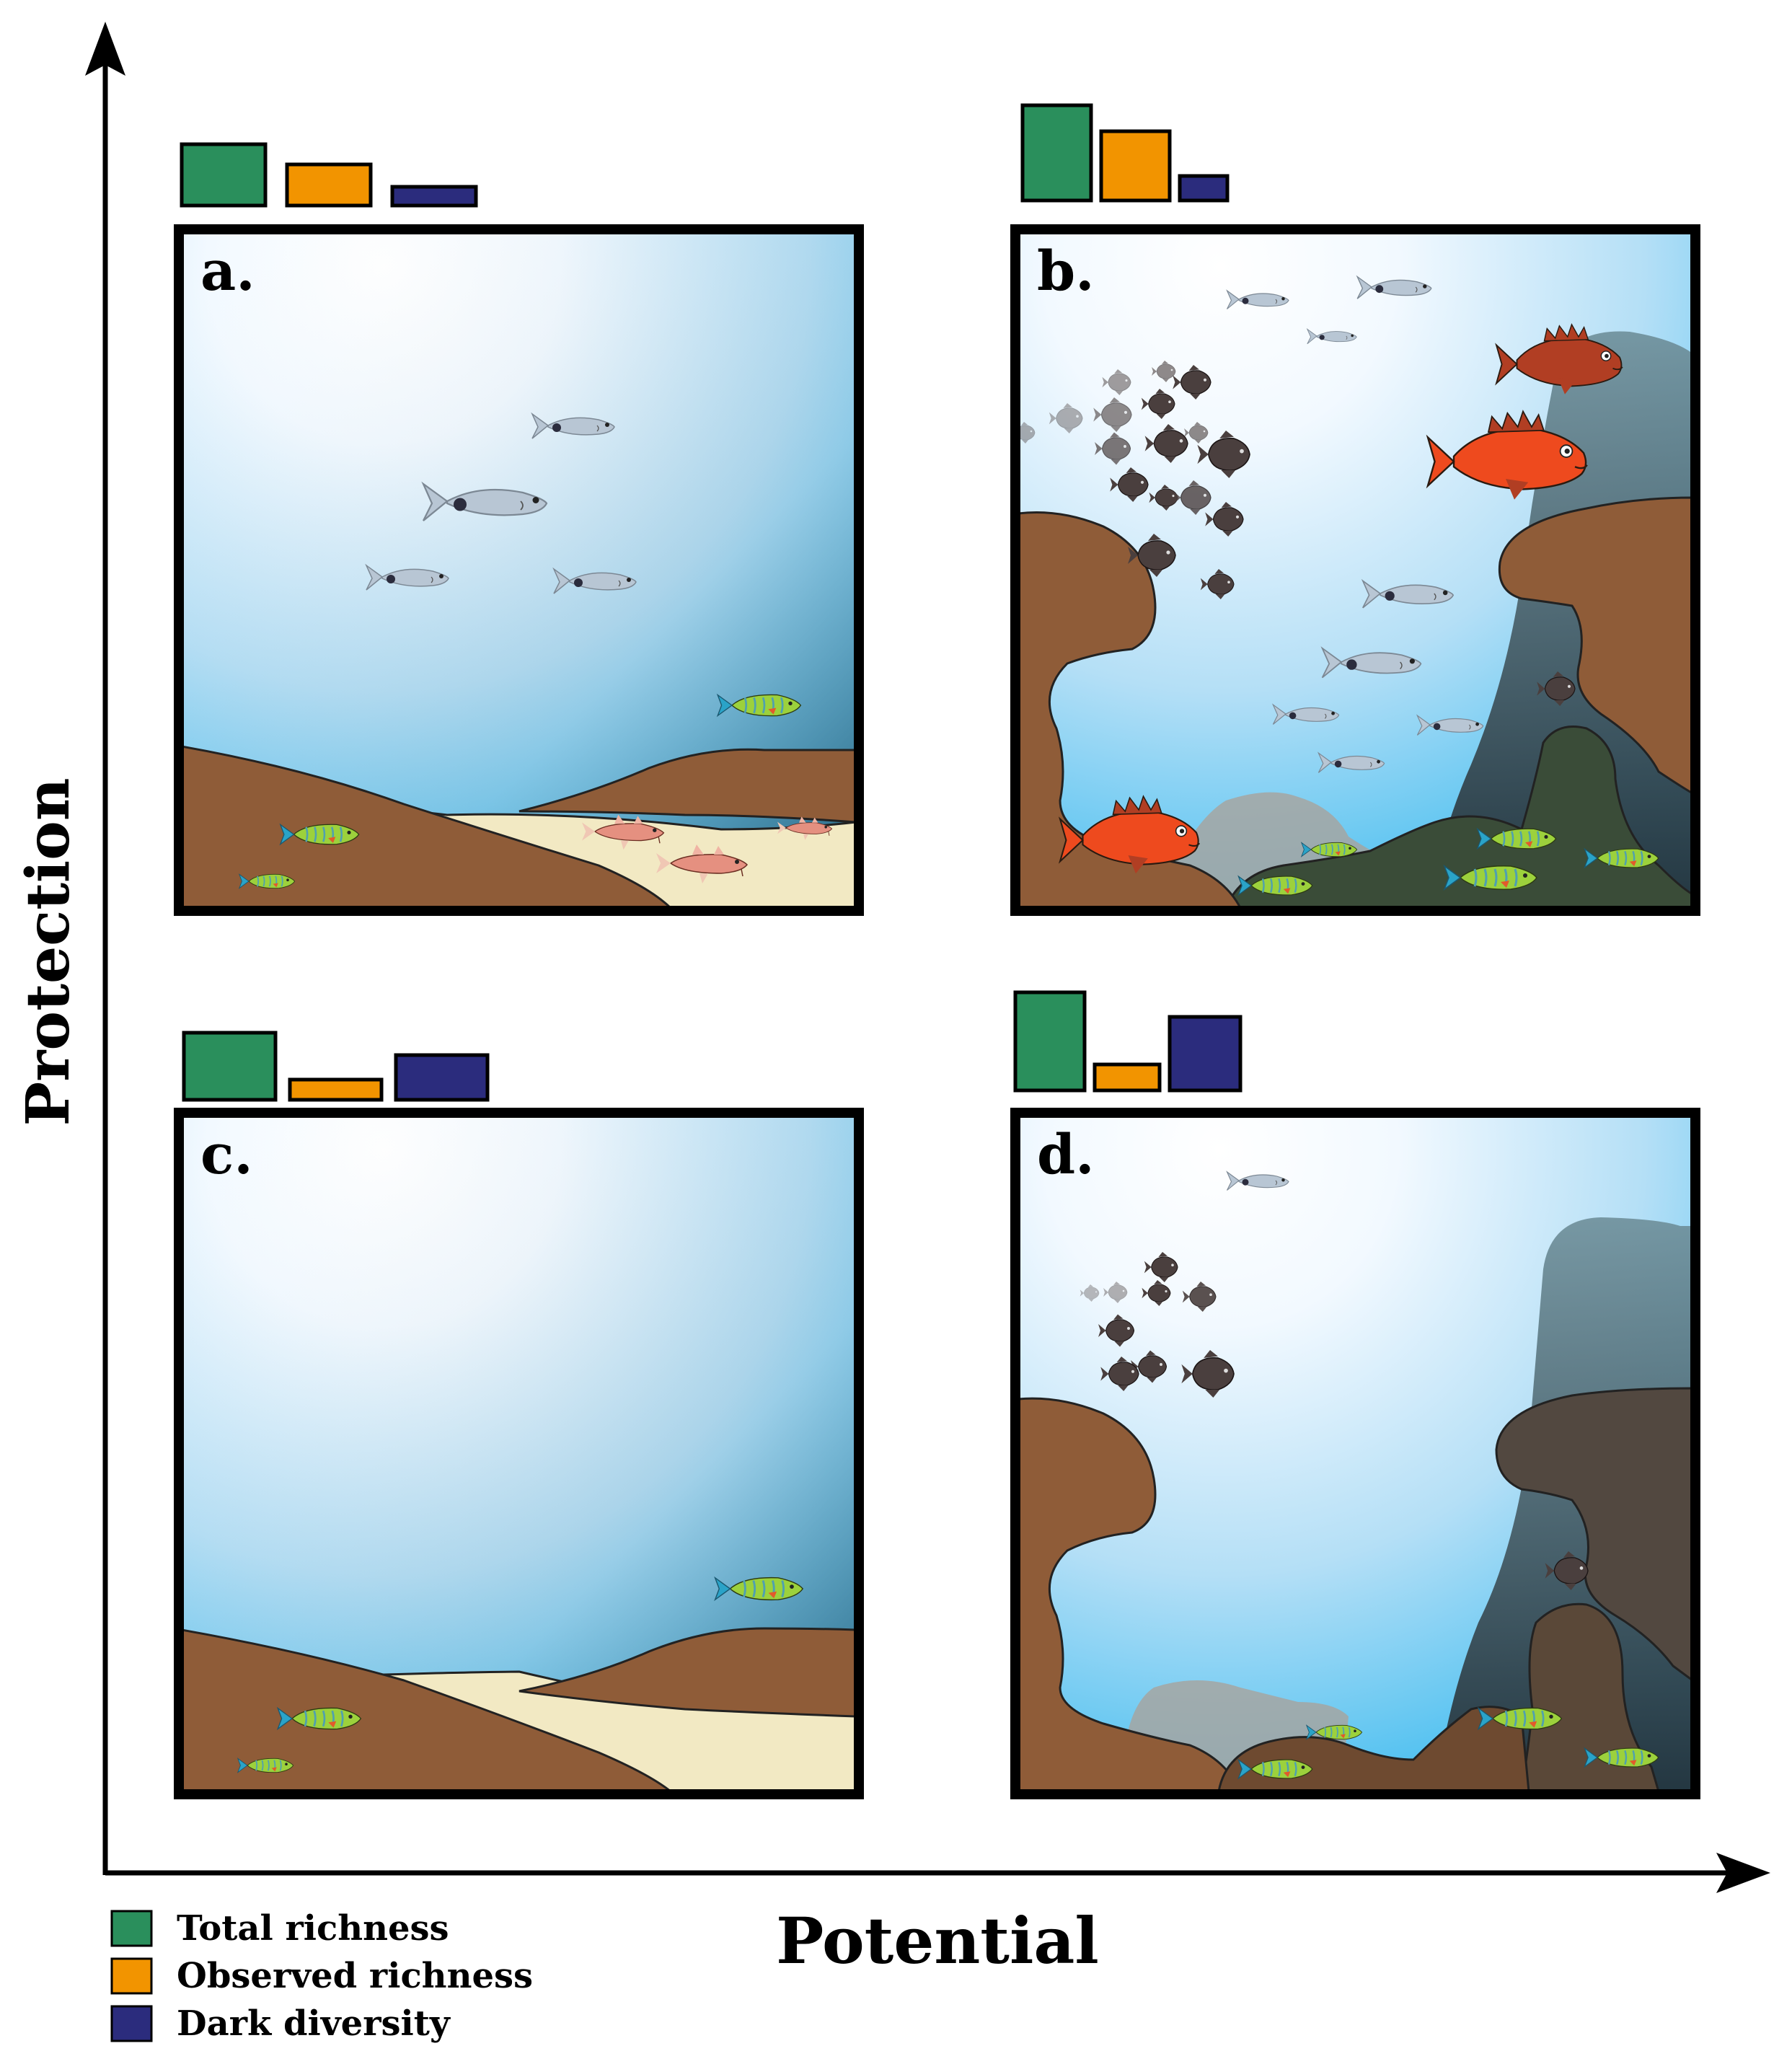 The image size is (1792, 2064). Describe the element at coordinates (224, 175) in the screenshot. I see `panel-a-bar-total` at that location.